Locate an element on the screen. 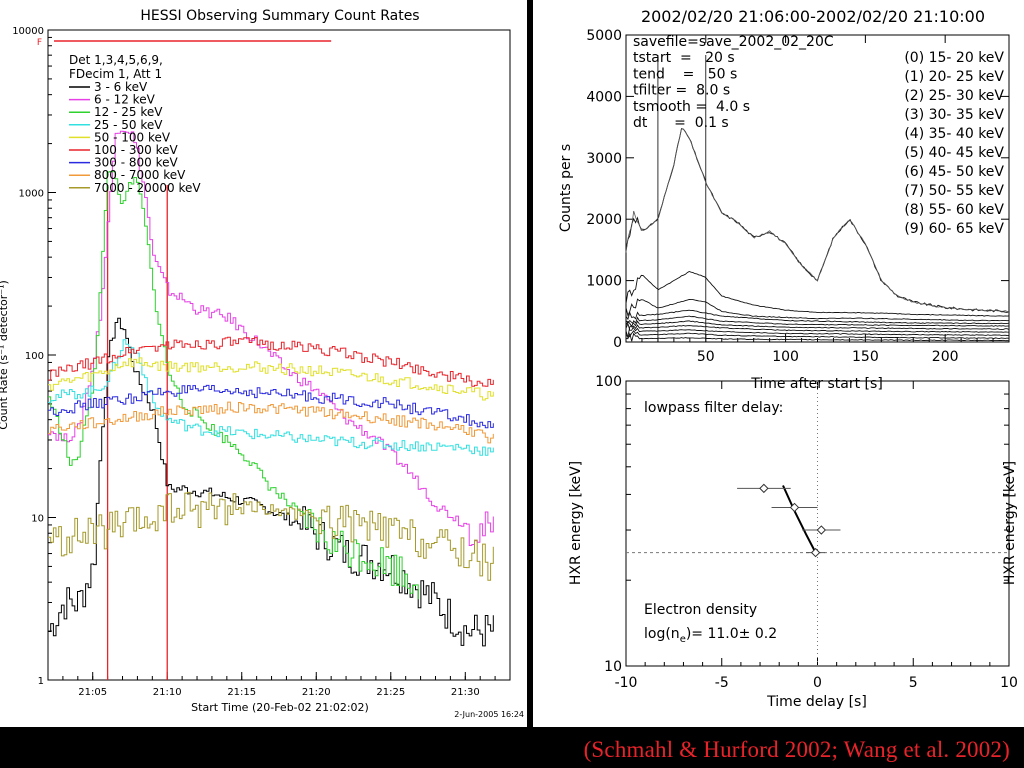  top-x-tick-label: 100 is located at coordinates (785, 357).